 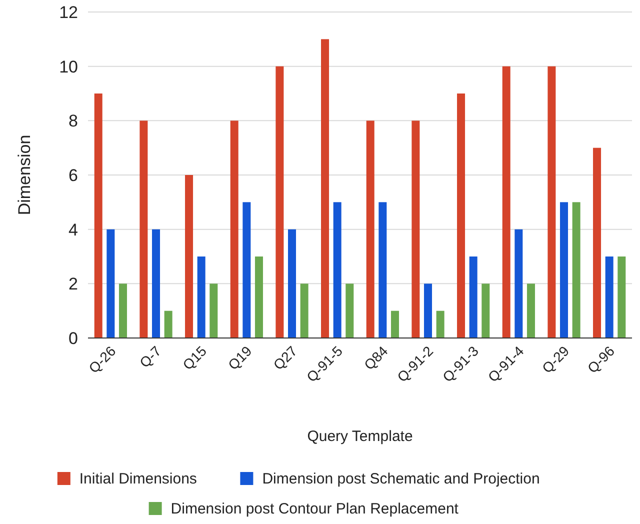 I want to click on y-tick-label: 12, so click(x=68, y=12).